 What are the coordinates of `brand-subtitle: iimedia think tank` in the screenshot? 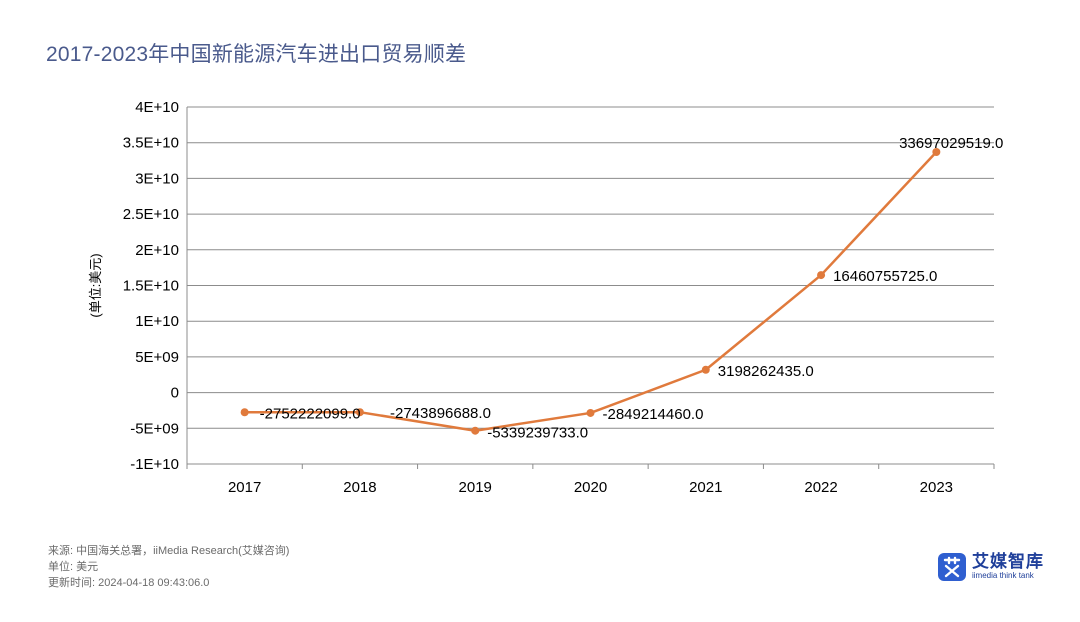 It's located at (1003, 575).